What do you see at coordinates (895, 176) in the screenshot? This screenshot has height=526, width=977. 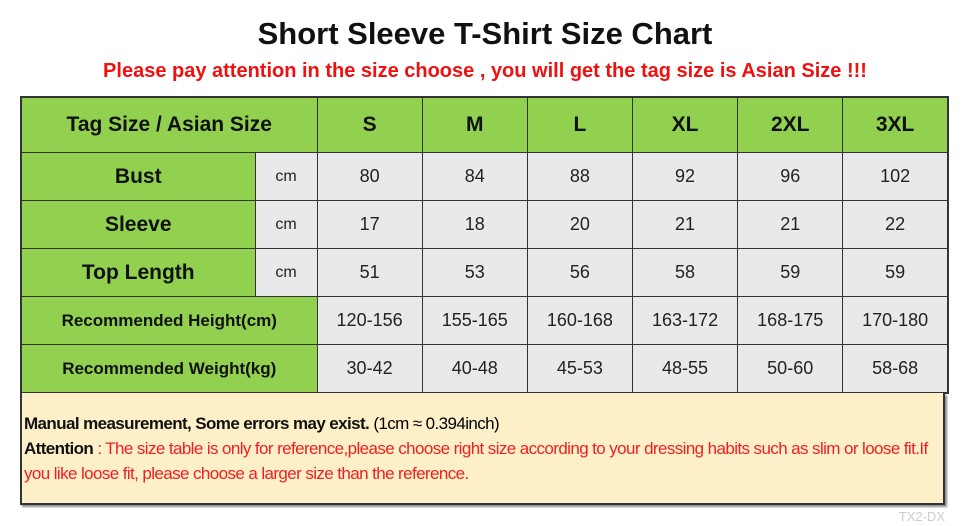 I see `value-cell: 102` at bounding box center [895, 176].